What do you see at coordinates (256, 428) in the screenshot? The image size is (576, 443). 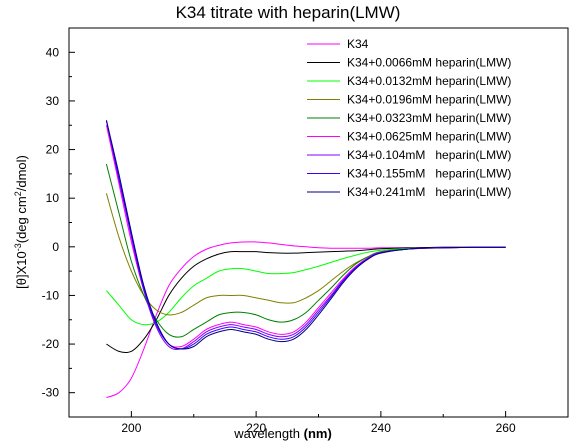 I see `x-tick-label: 220` at bounding box center [256, 428].